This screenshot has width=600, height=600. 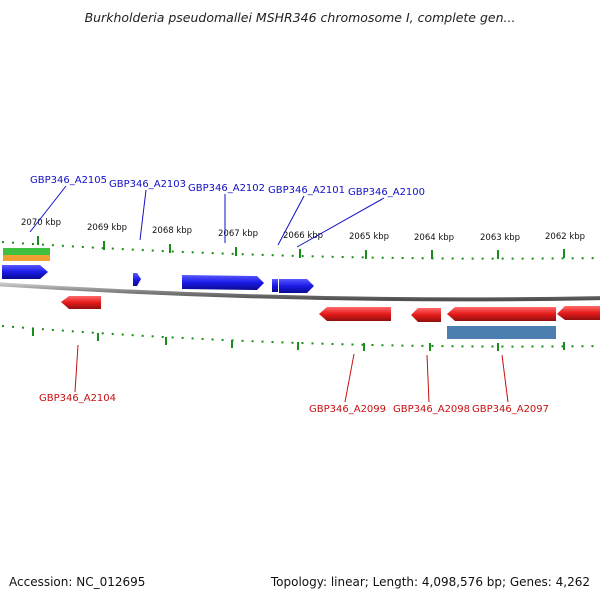 I want to click on tick-label: 2066 kbp, so click(x=303, y=236).